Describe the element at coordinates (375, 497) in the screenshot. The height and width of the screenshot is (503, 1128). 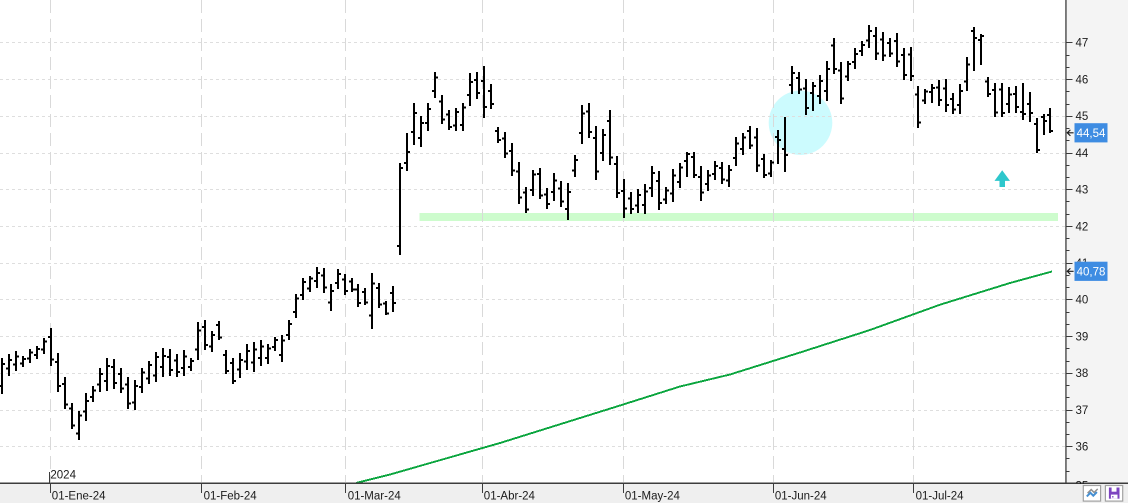
I see `svg-text: 01-Mar-24` at that location.